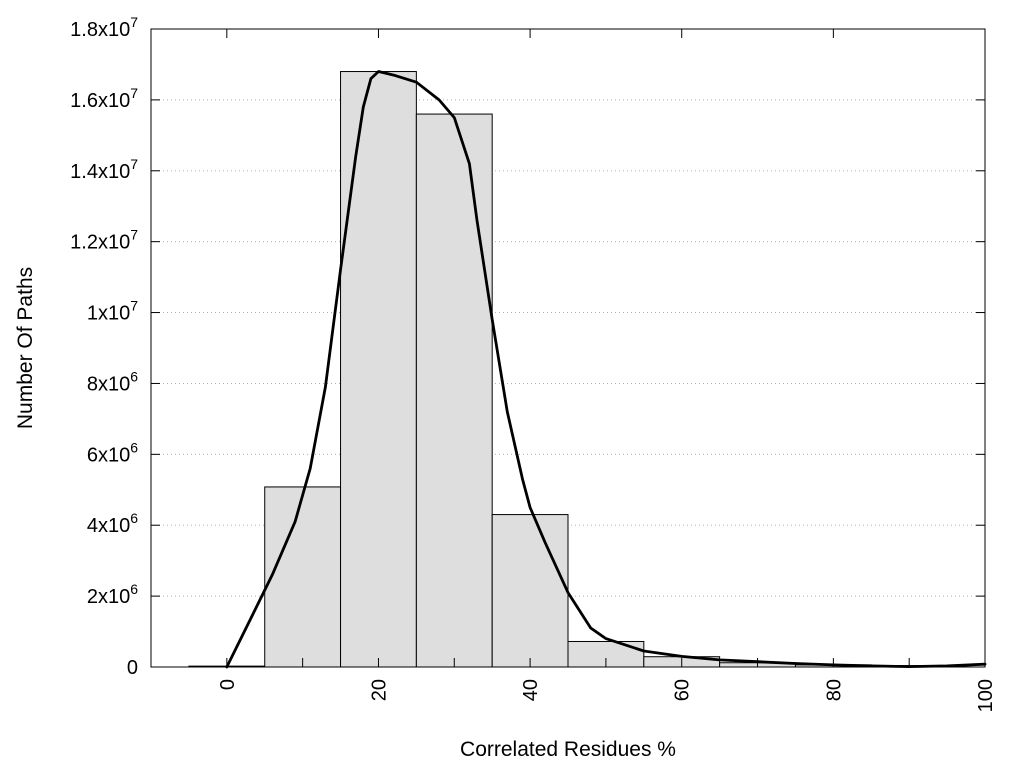 The width and height of the screenshot is (1024, 768). What do you see at coordinates (132, 668) in the screenshot?
I see `y-tick-label: 0` at bounding box center [132, 668].